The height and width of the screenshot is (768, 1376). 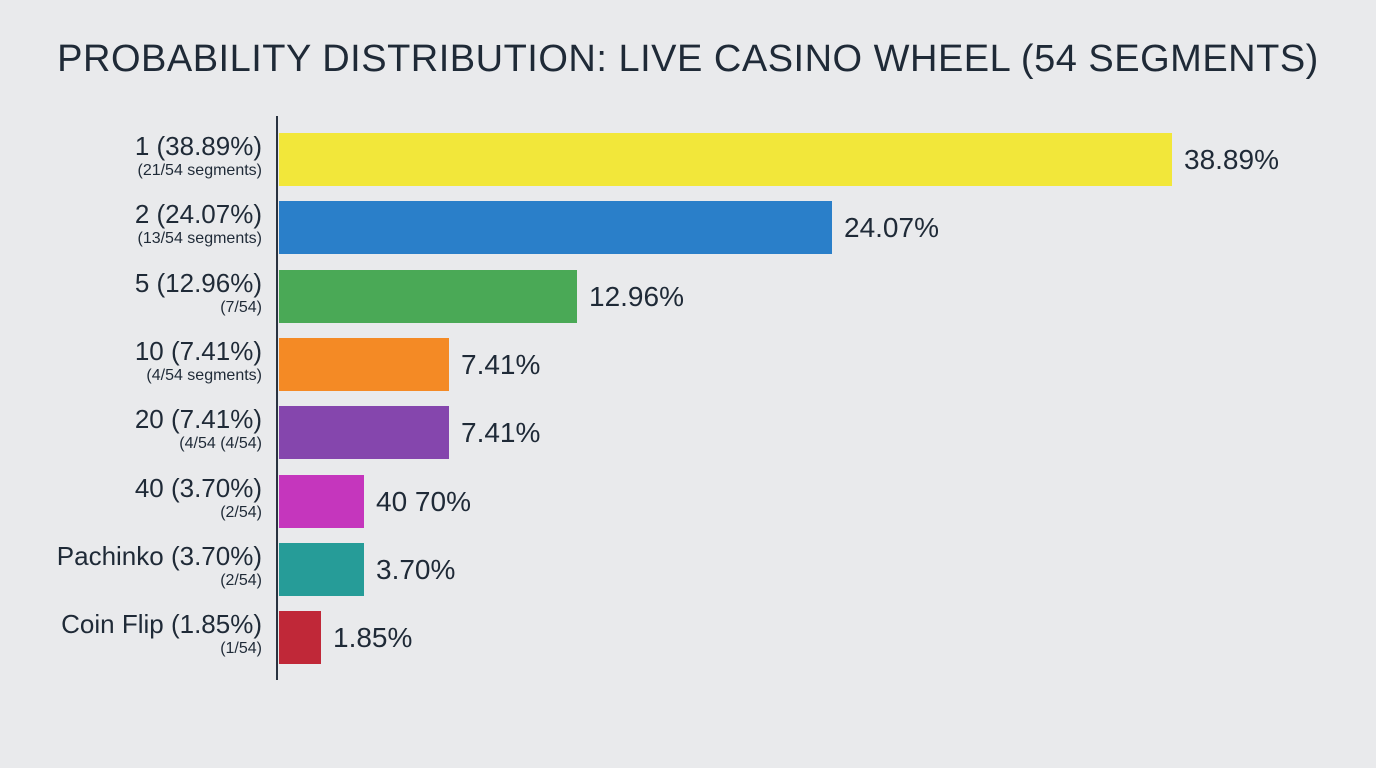 What do you see at coordinates (161, 624) in the screenshot?
I see `category-name: Coin Flip (1.85%)` at bounding box center [161, 624].